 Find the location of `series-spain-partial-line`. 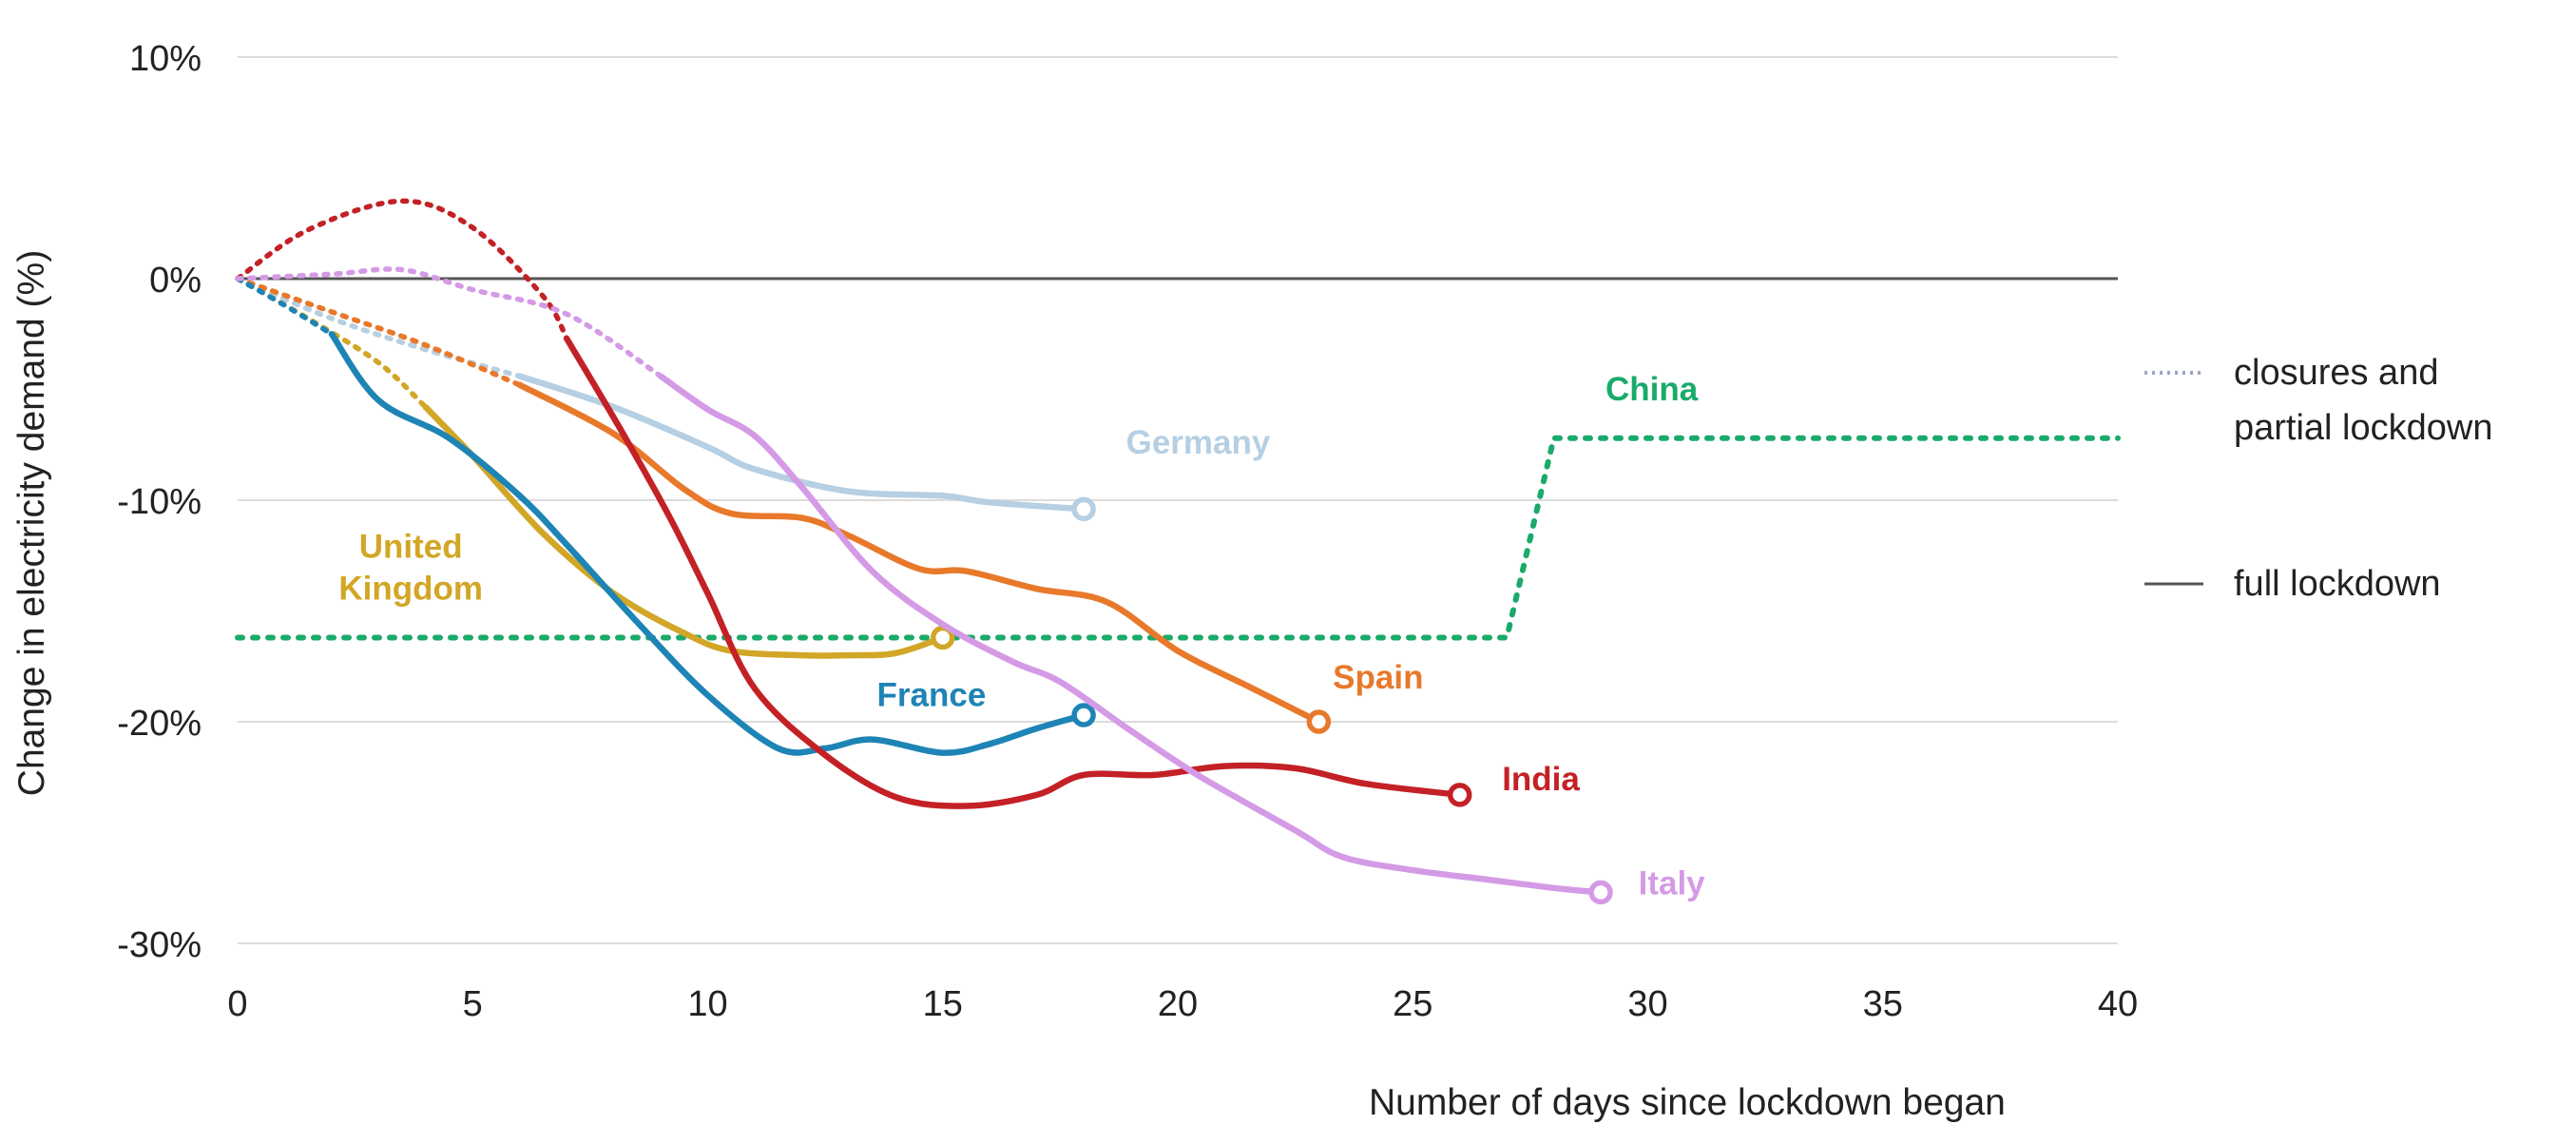

series-spain-partial-line is located at coordinates (379, 332).